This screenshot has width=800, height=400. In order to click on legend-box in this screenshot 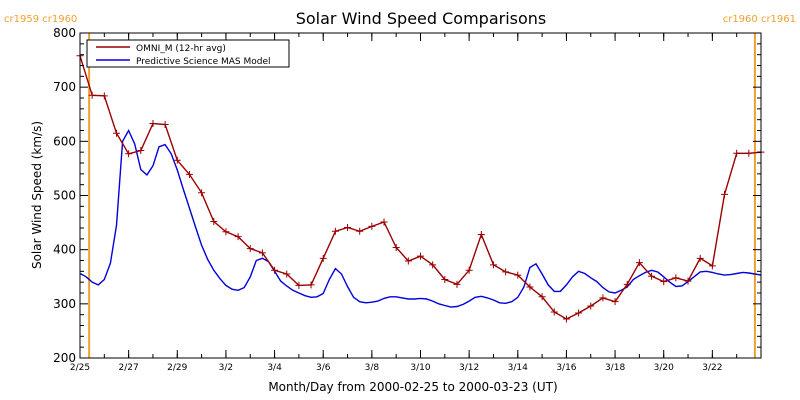, I will do `click(188, 53)`.